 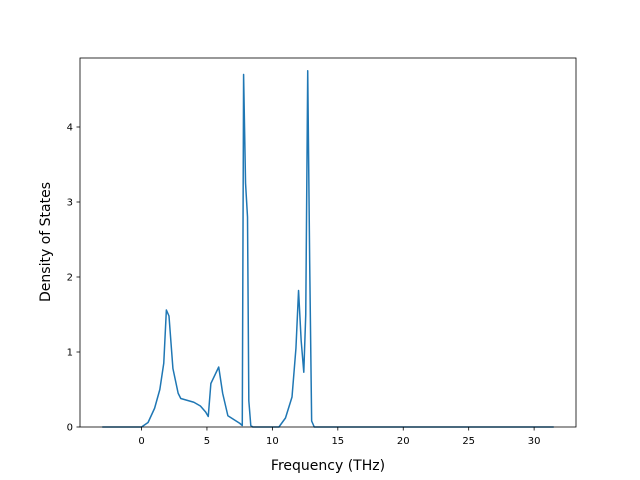 I want to click on x-axis-label: Frequency (THz), so click(x=328, y=466).